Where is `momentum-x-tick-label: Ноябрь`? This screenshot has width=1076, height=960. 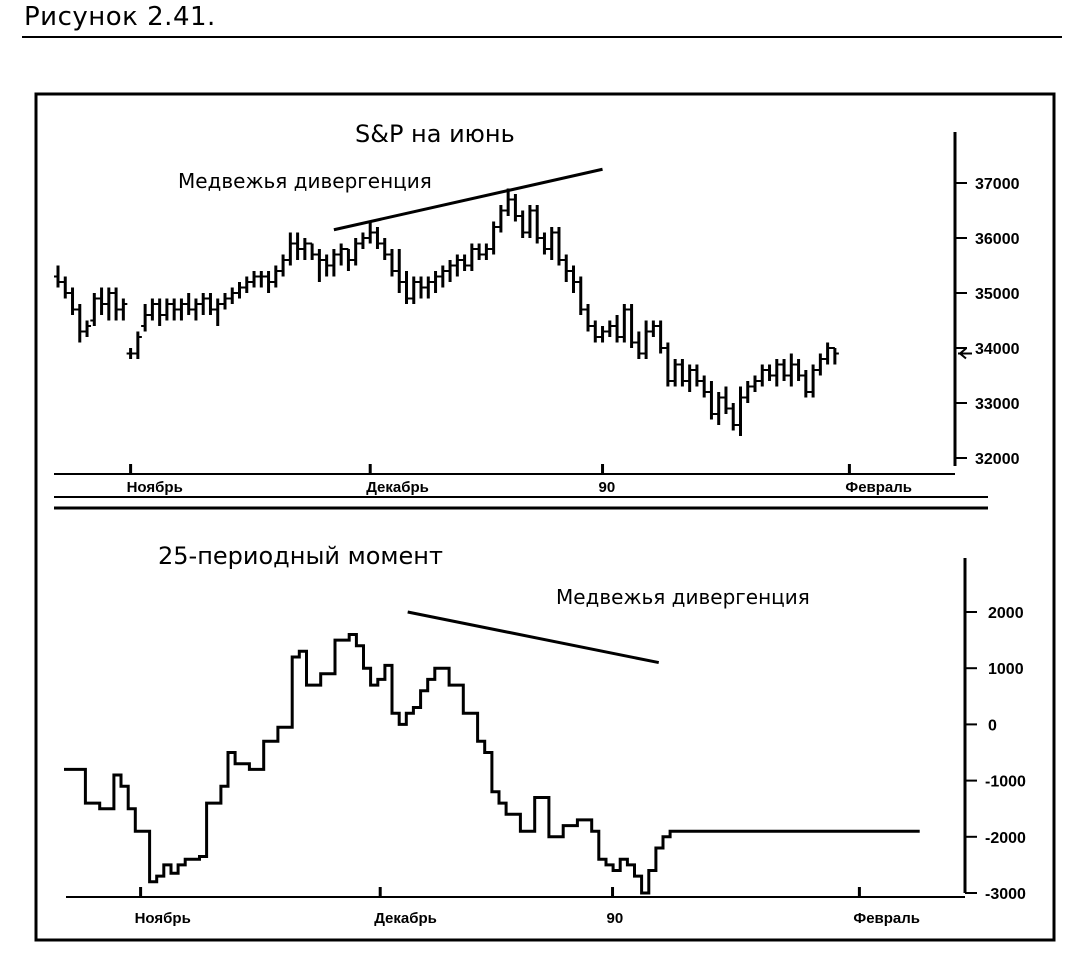 momentum-x-tick-label: Ноябрь is located at coordinates (163, 918).